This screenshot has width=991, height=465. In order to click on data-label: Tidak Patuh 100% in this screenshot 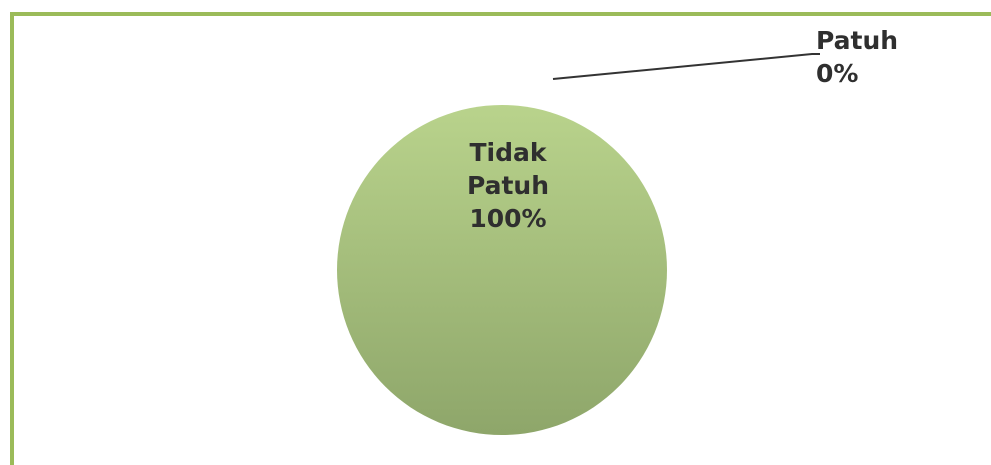, I will do `click(508, 185)`.